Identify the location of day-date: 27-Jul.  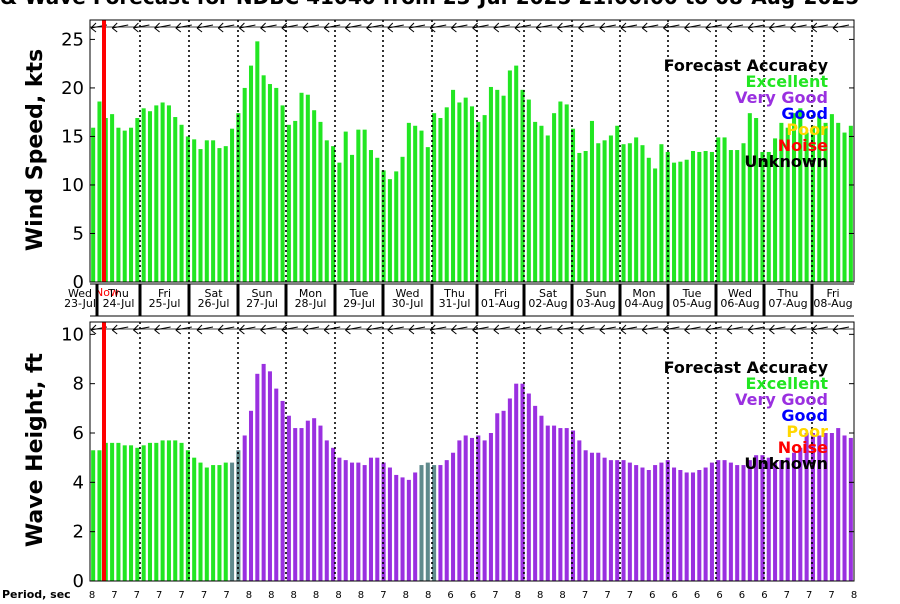
(262, 303).